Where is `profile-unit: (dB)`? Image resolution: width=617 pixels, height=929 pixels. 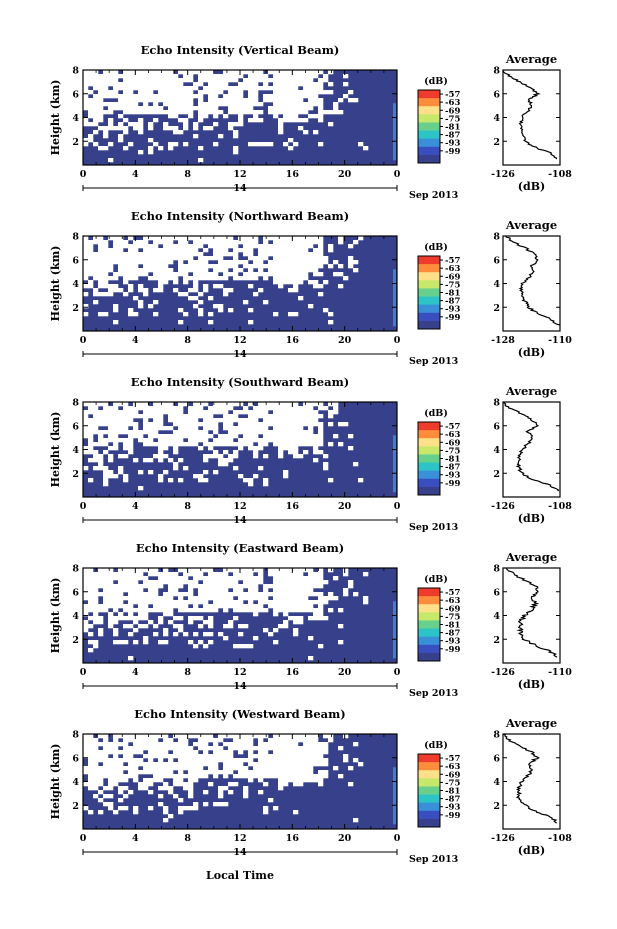
profile-unit: (dB) is located at coordinates (531, 684).